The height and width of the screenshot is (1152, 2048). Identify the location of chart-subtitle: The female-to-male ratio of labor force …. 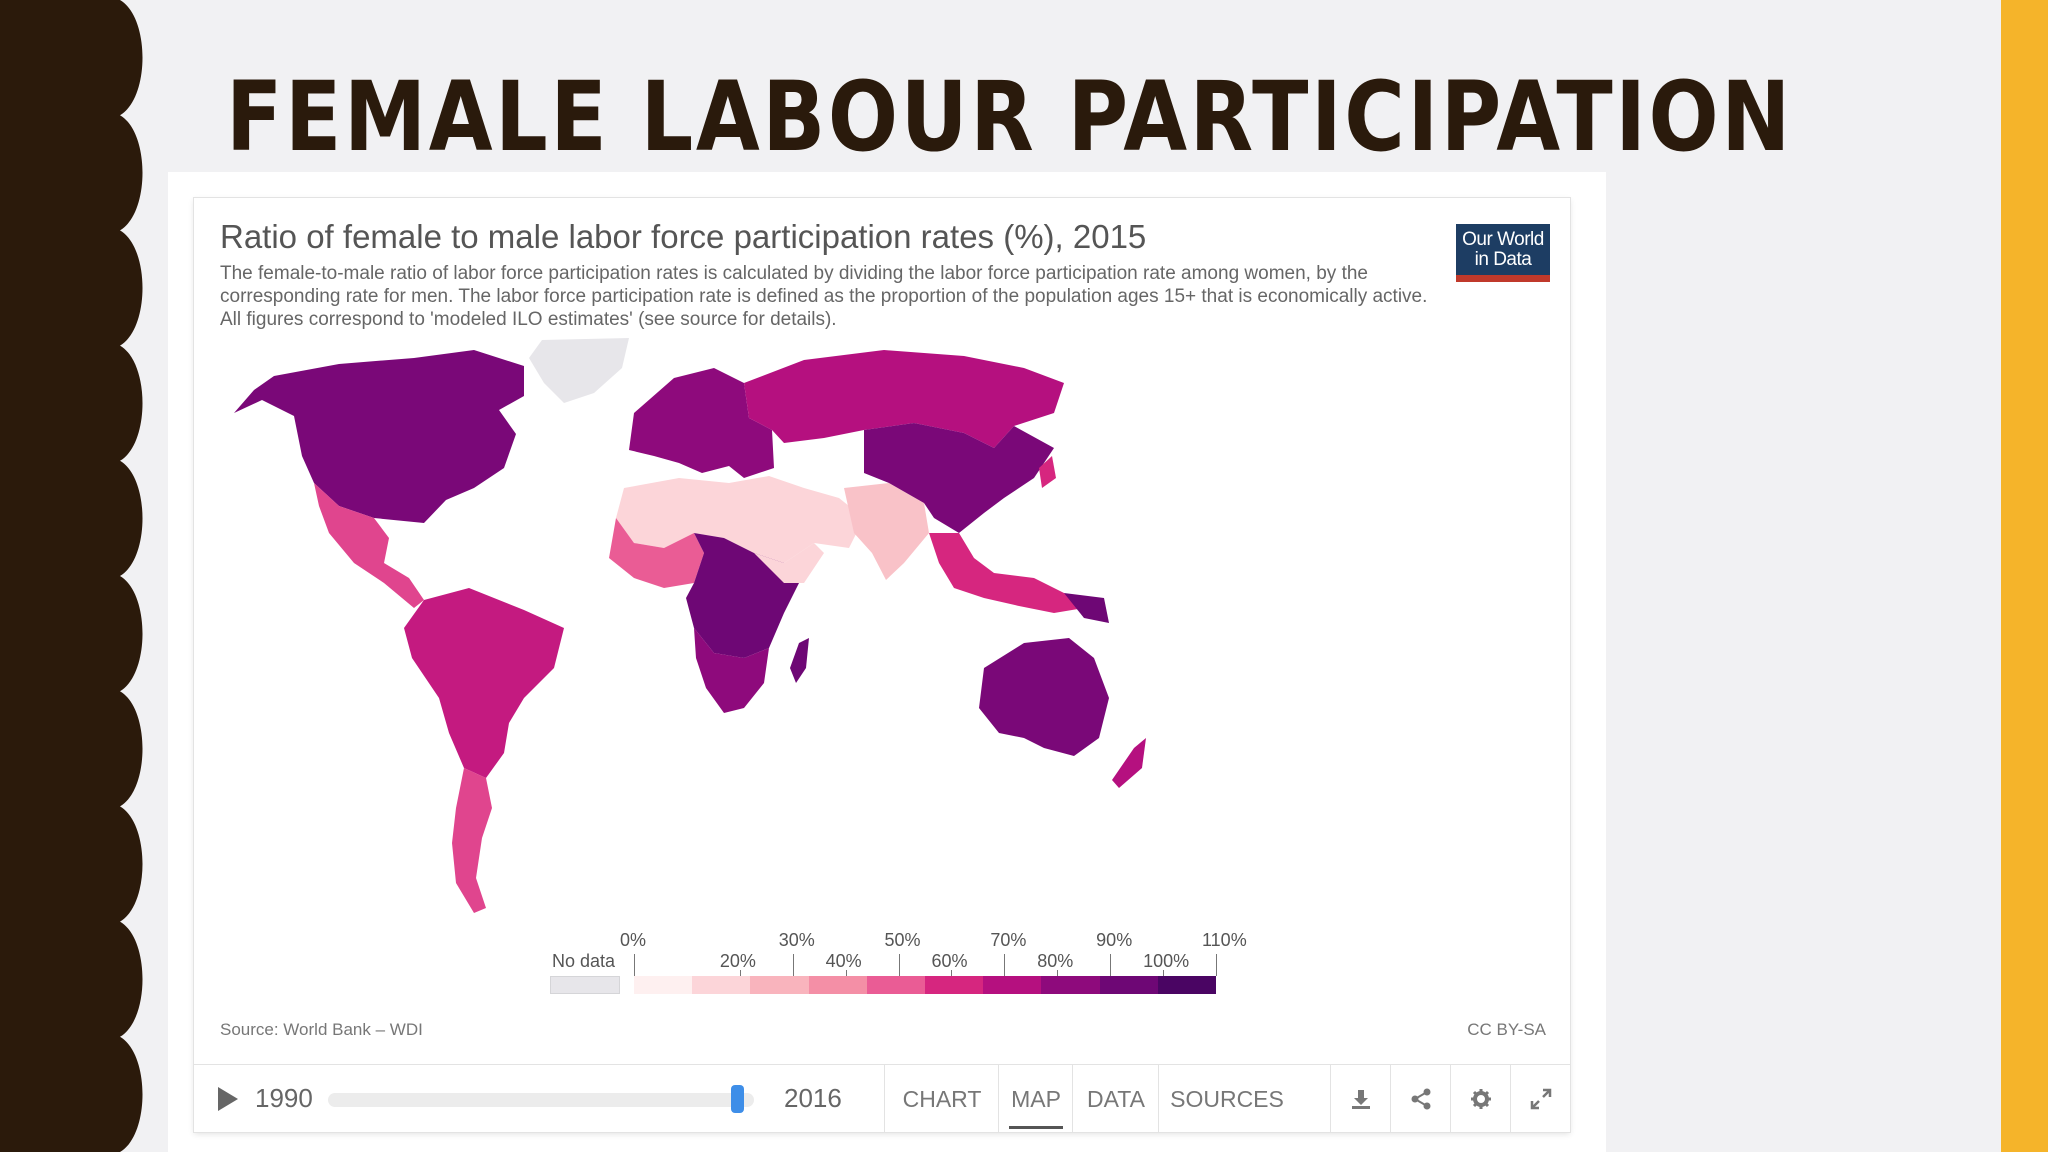
(824, 296).